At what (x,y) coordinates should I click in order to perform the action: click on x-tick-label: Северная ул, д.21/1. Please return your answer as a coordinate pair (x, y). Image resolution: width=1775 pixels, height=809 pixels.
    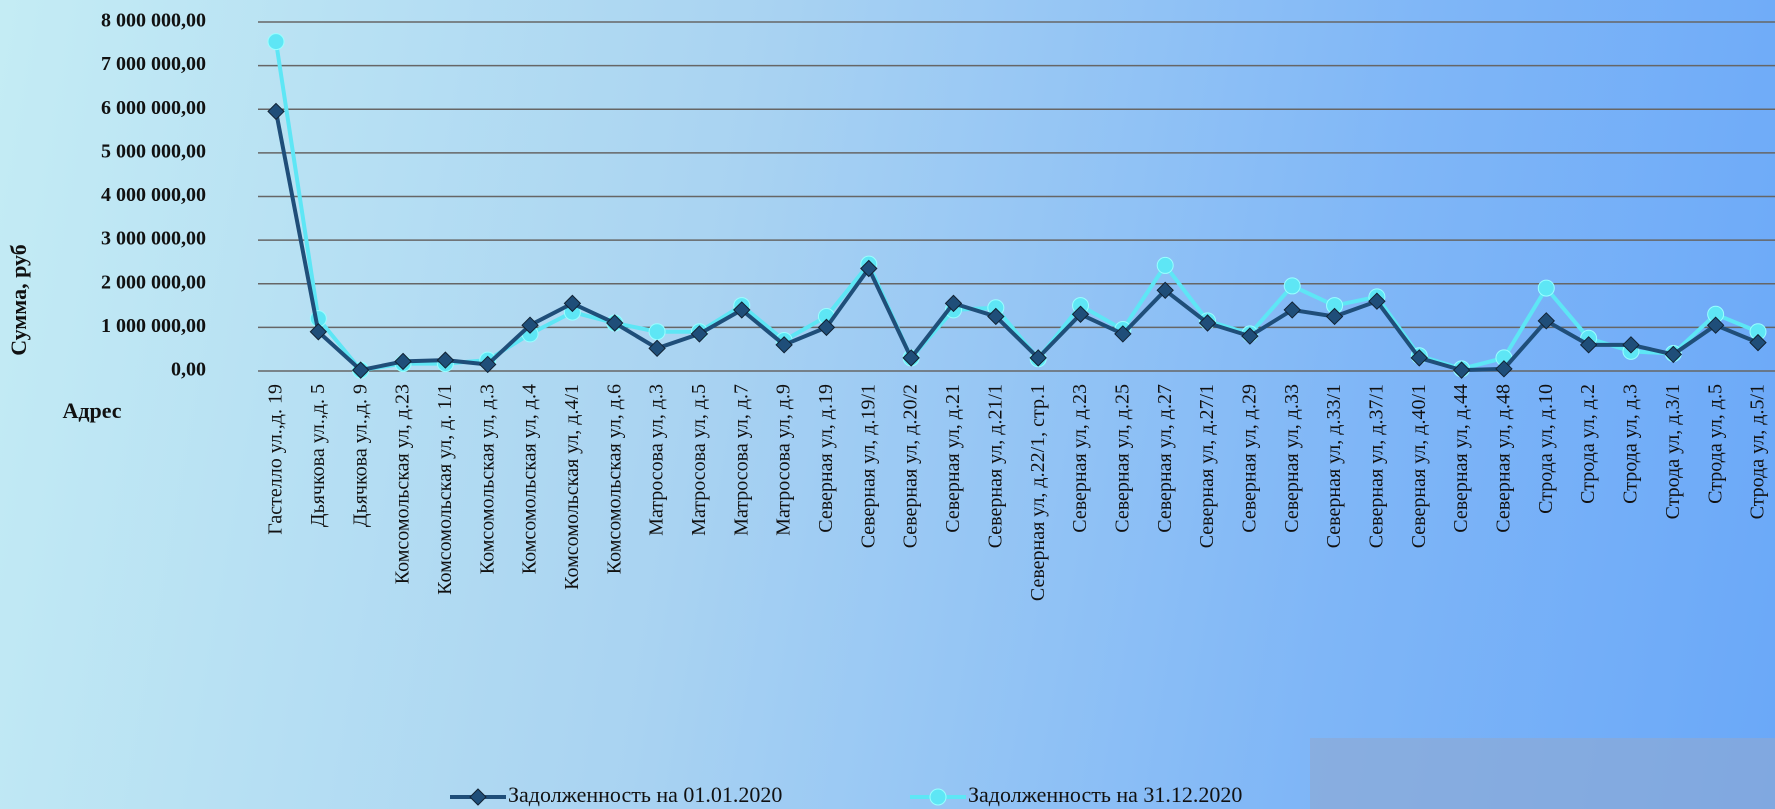
    Looking at the image, I should click on (995, 466).